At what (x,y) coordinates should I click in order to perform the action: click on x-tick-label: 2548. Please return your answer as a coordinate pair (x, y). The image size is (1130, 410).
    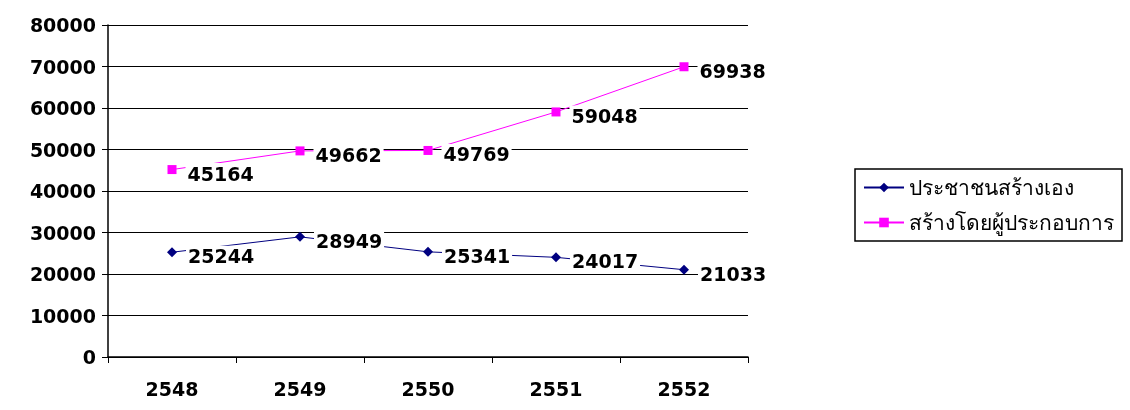
    Looking at the image, I should click on (172, 388).